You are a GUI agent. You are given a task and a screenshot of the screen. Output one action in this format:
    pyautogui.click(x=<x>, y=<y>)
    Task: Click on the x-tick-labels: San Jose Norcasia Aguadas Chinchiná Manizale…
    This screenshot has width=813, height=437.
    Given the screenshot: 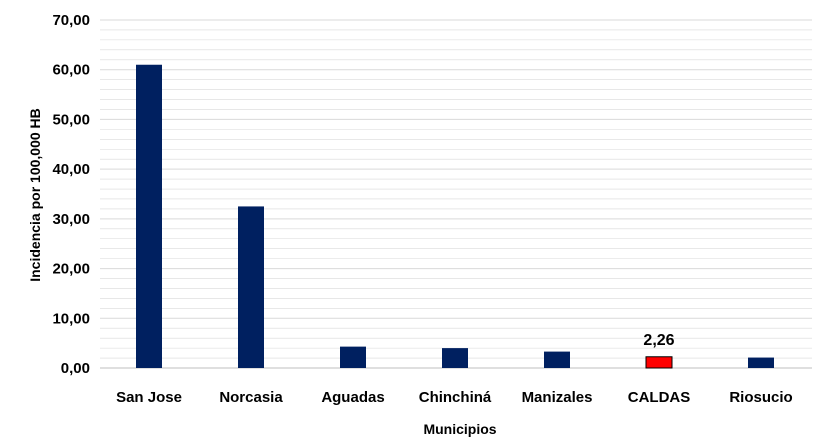 What is the action you would take?
    pyautogui.click(x=454, y=397)
    